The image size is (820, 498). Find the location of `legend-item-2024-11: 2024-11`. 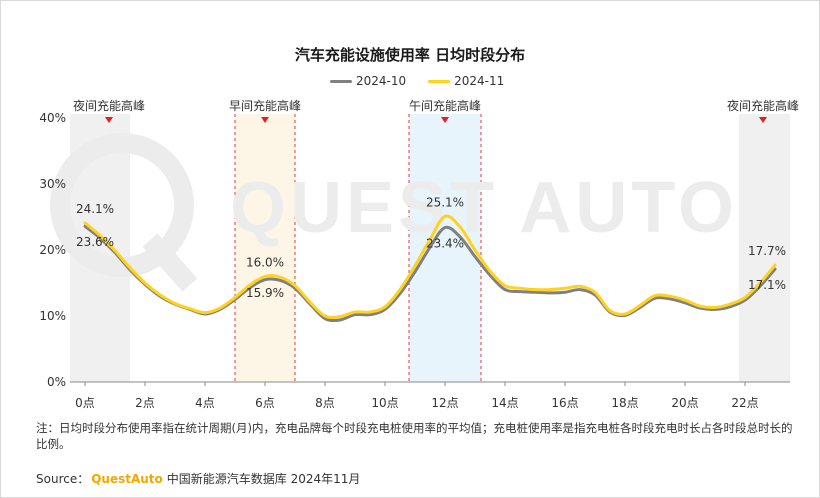

legend-item-2024-11: 2024-11 is located at coordinates (466, 81).